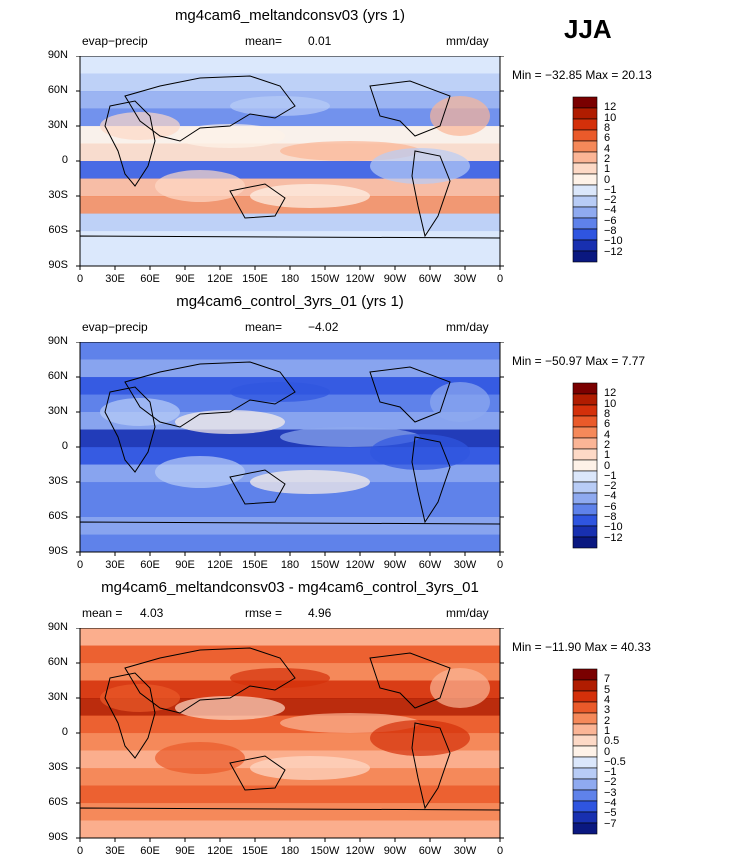  What do you see at coordinates (185, 565) in the screenshot?
I see `lon-tick-label: 90E` at bounding box center [185, 565].